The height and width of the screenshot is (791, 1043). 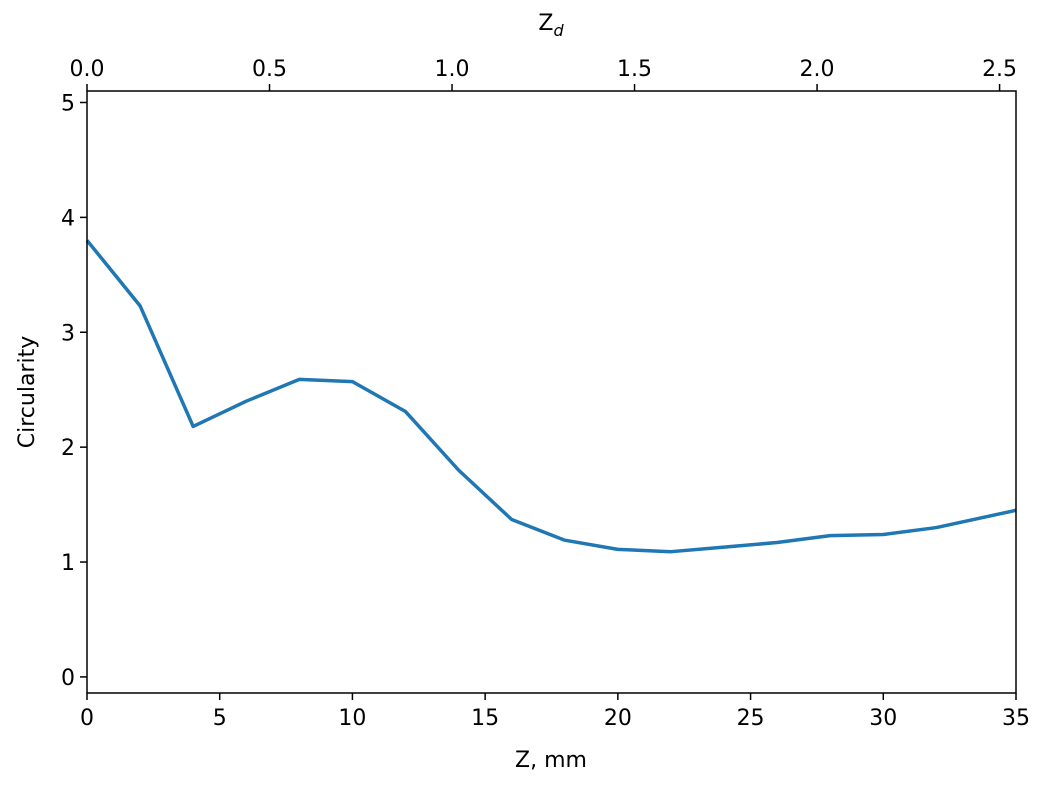 What do you see at coordinates (87, 718) in the screenshot?
I see `x-tick-label: 0` at bounding box center [87, 718].